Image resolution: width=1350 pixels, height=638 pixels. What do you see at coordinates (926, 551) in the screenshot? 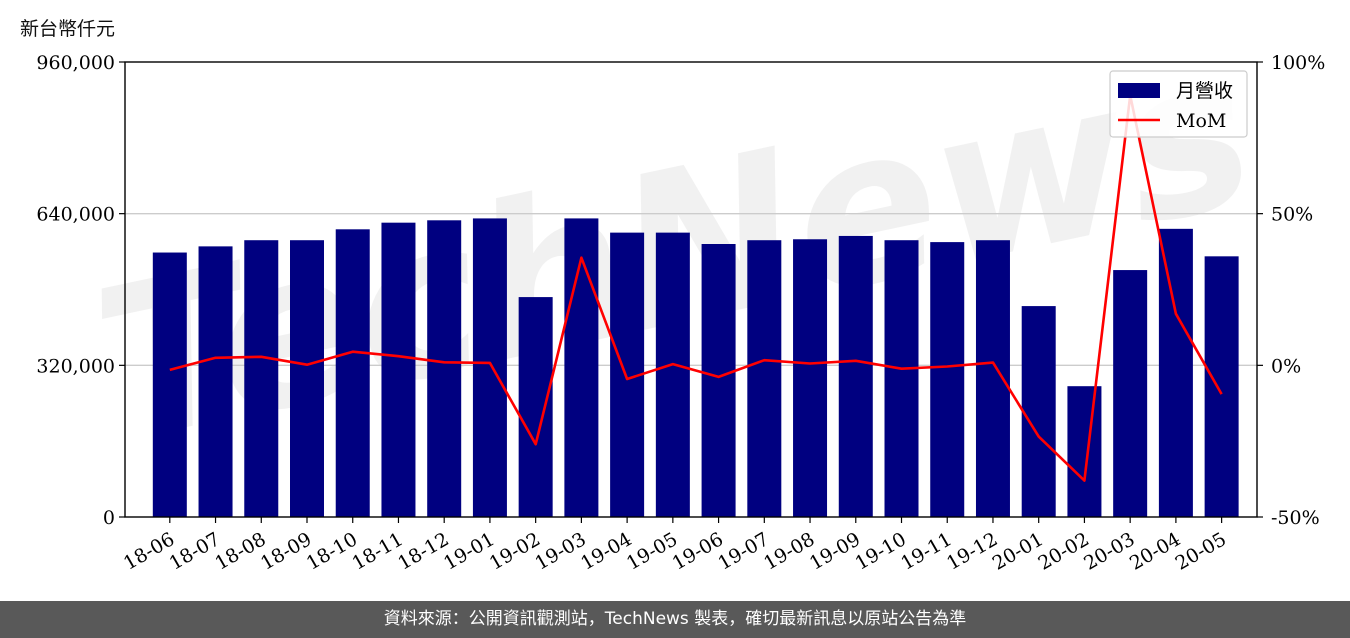
I see `x-tick-label: 19-11` at bounding box center [926, 551].